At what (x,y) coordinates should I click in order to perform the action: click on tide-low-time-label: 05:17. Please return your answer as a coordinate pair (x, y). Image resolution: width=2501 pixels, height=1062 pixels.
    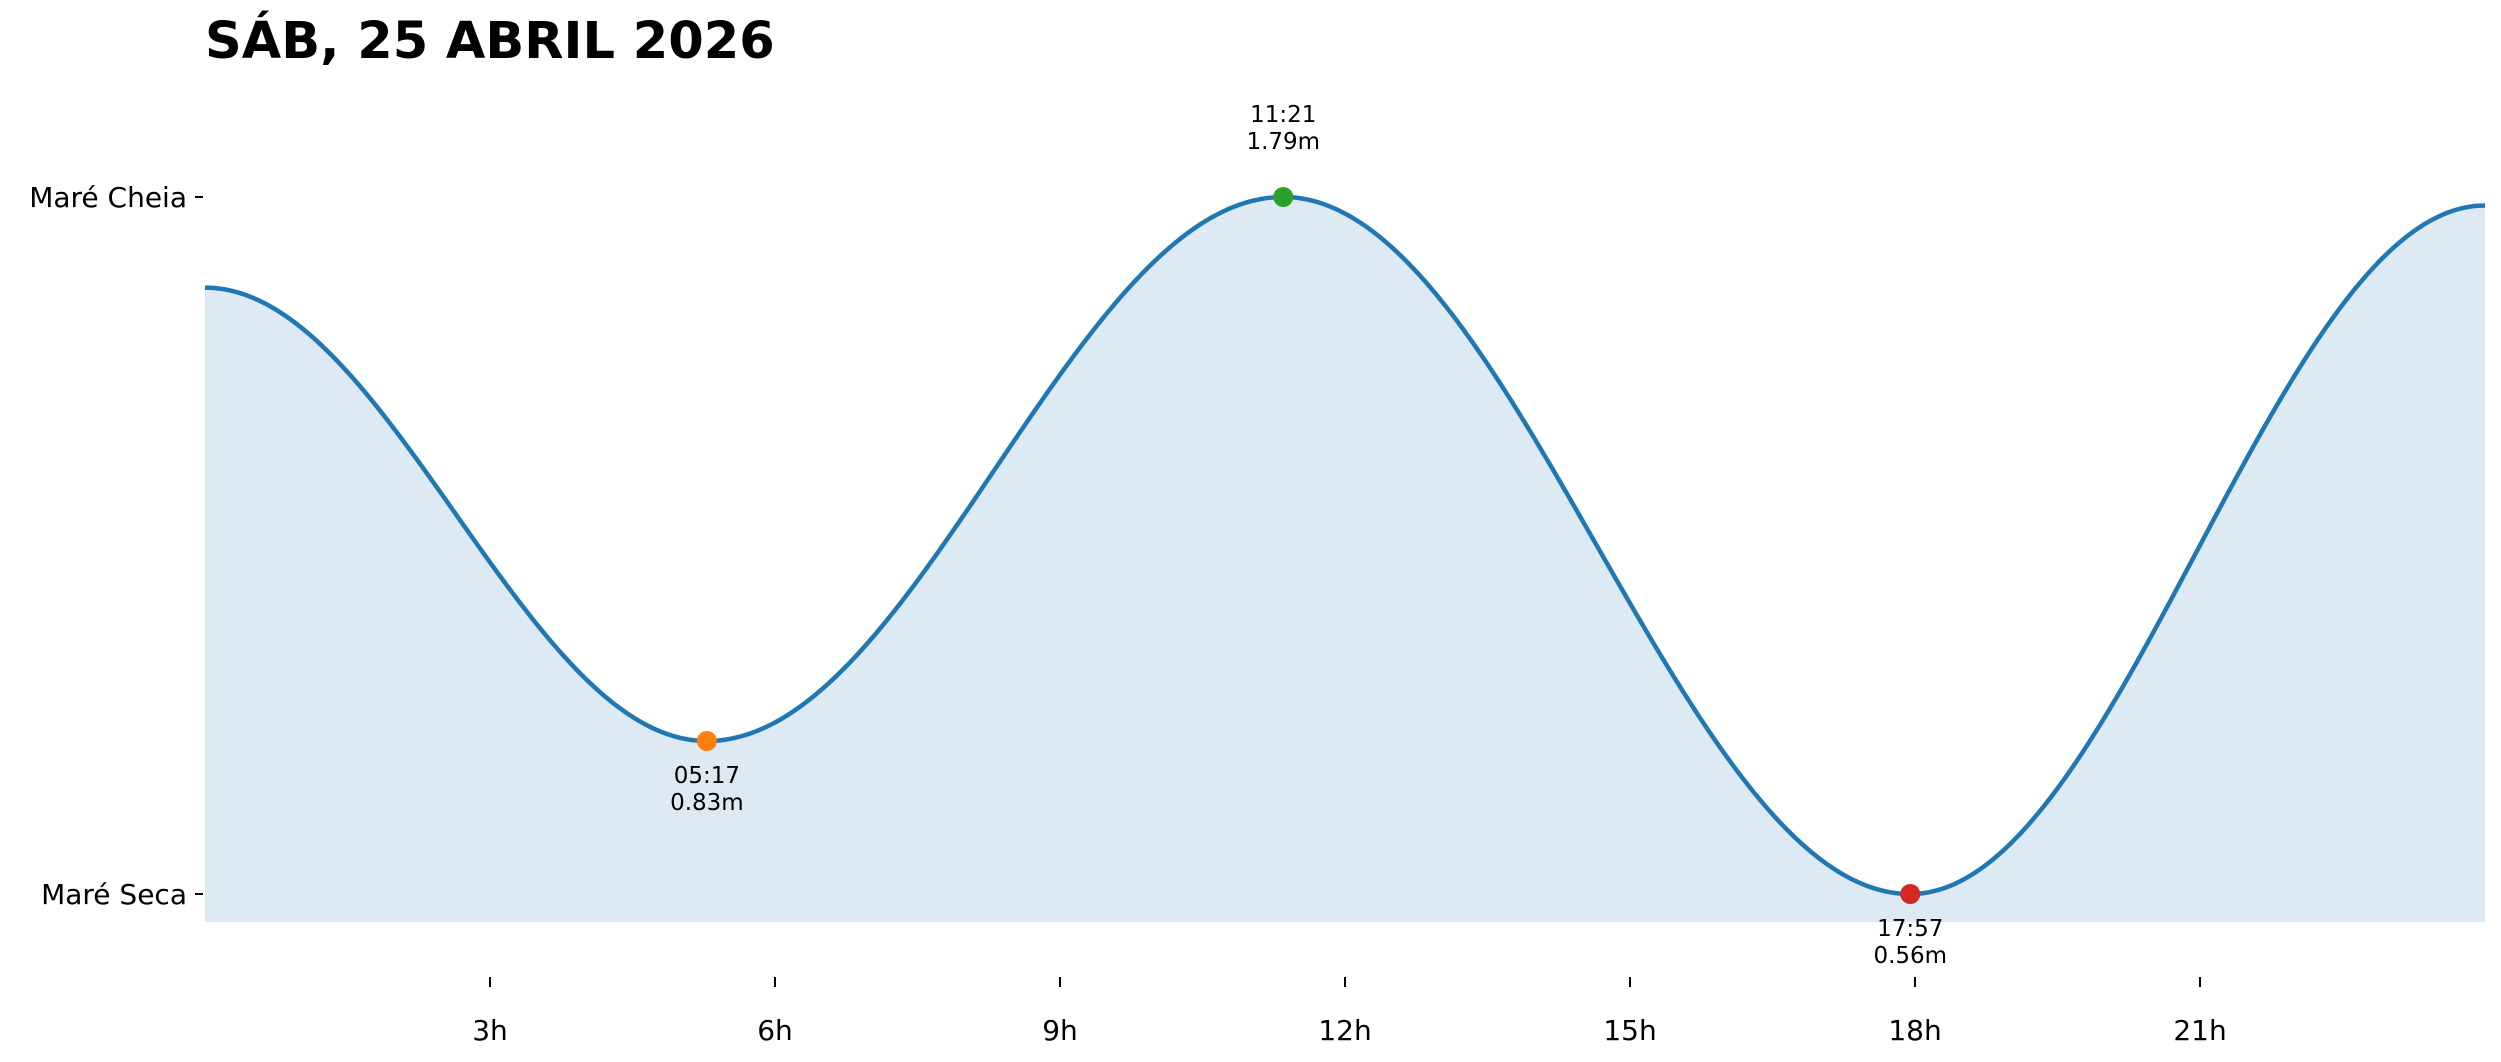
    Looking at the image, I should click on (707, 776).